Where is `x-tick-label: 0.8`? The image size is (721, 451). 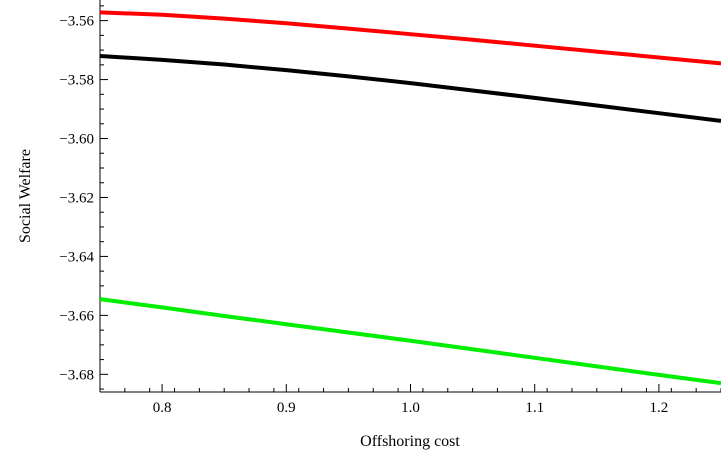 x-tick-label: 0.8 is located at coordinates (162, 408).